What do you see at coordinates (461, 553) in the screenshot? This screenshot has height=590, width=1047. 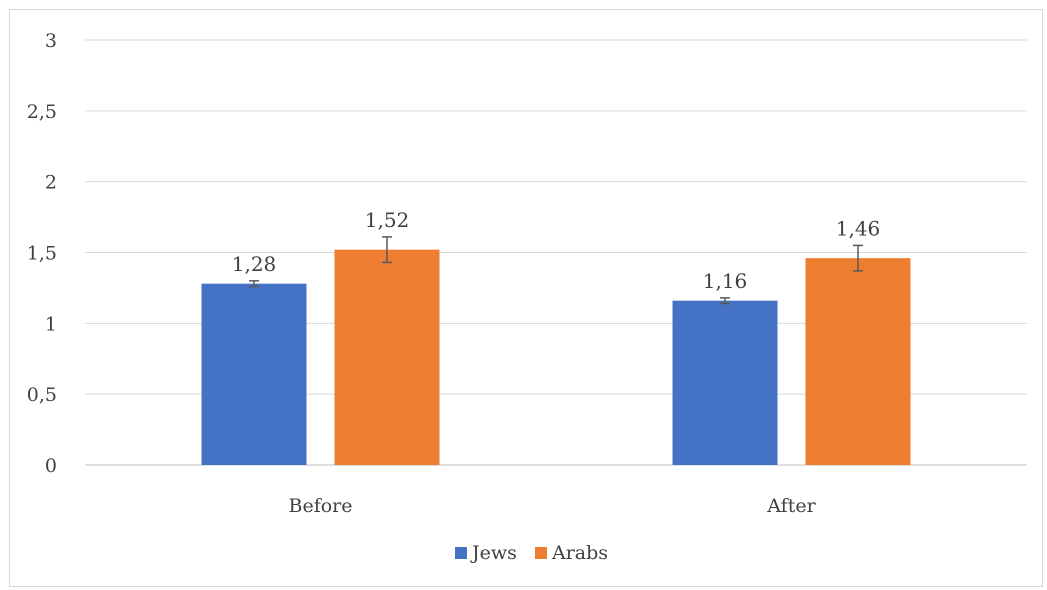 I see `legend-swatch-jews` at bounding box center [461, 553].